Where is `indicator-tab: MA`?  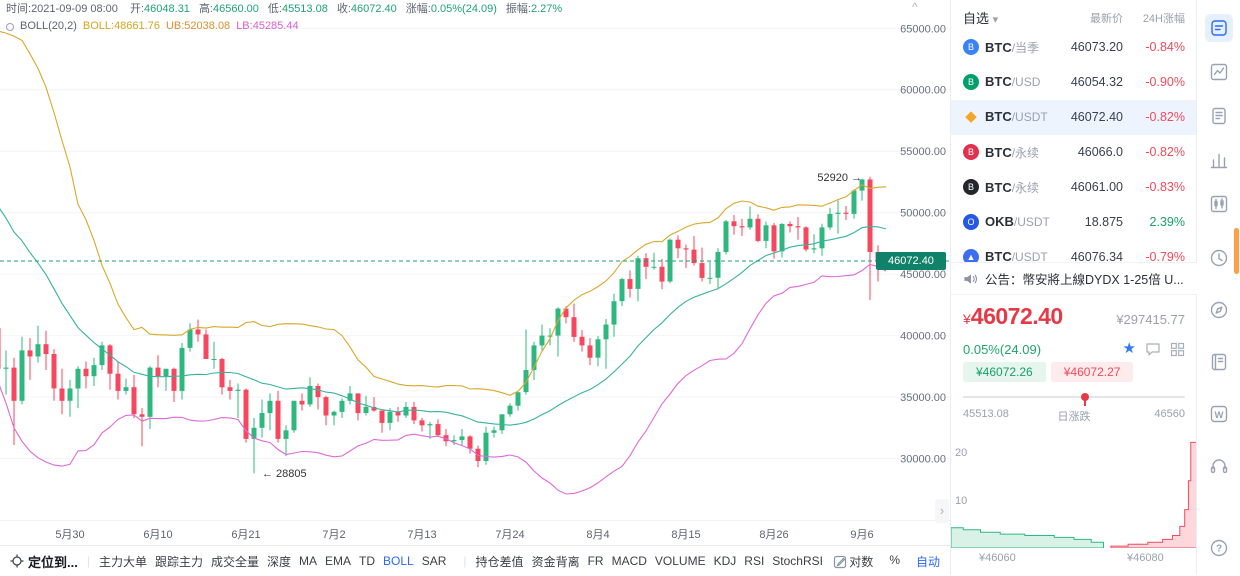
indicator-tab: MA is located at coordinates (308, 561).